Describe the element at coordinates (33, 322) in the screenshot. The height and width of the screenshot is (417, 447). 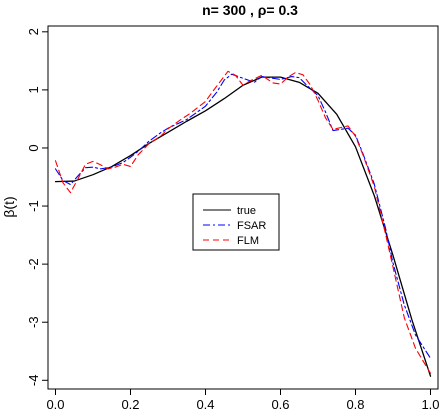
I see `y-tick-label: -3` at that location.